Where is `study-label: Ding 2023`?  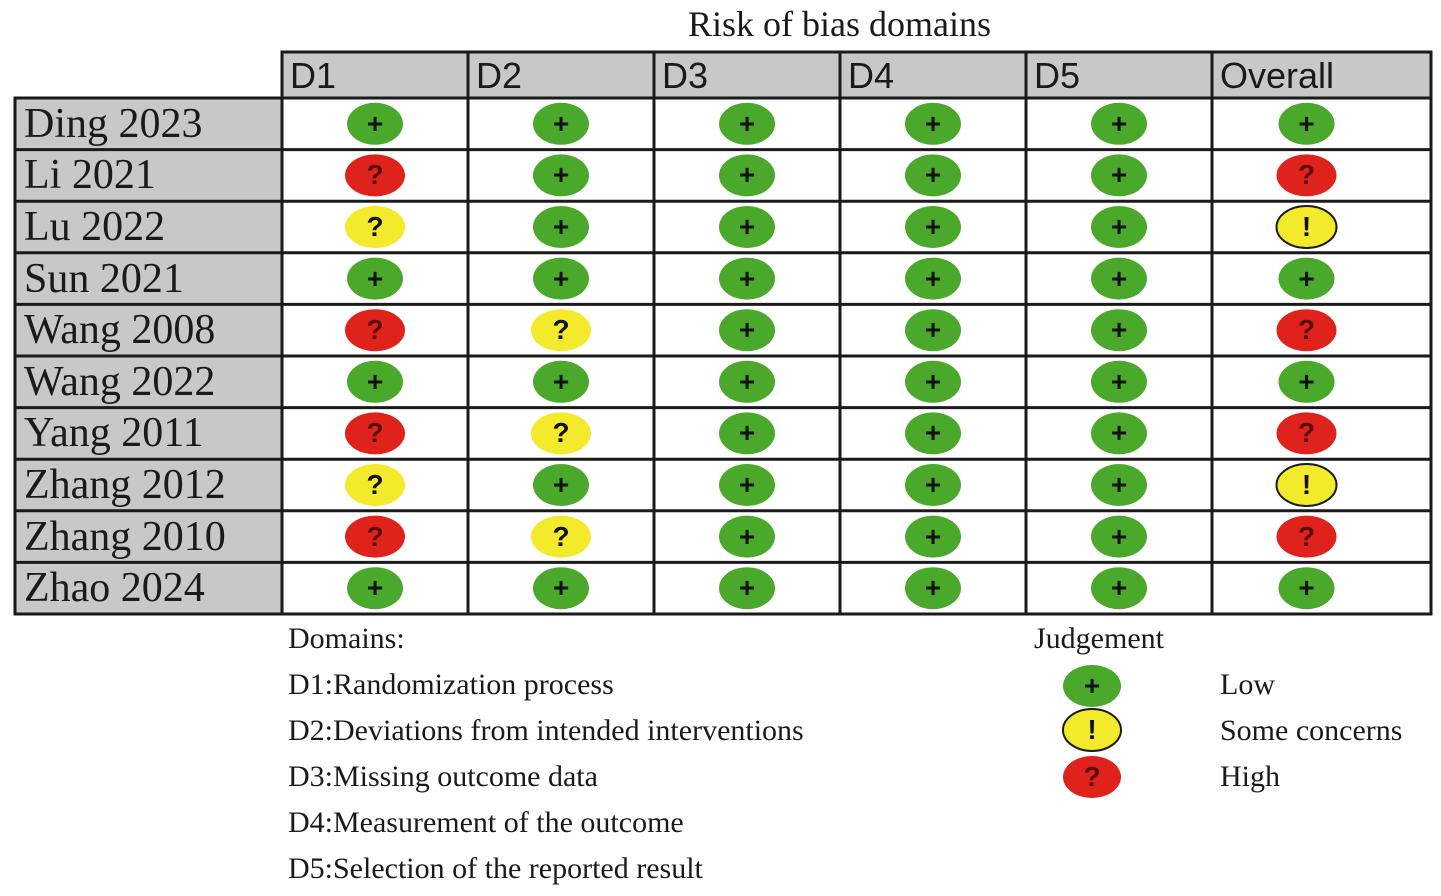
study-label: Ding 2023 is located at coordinates (113, 123).